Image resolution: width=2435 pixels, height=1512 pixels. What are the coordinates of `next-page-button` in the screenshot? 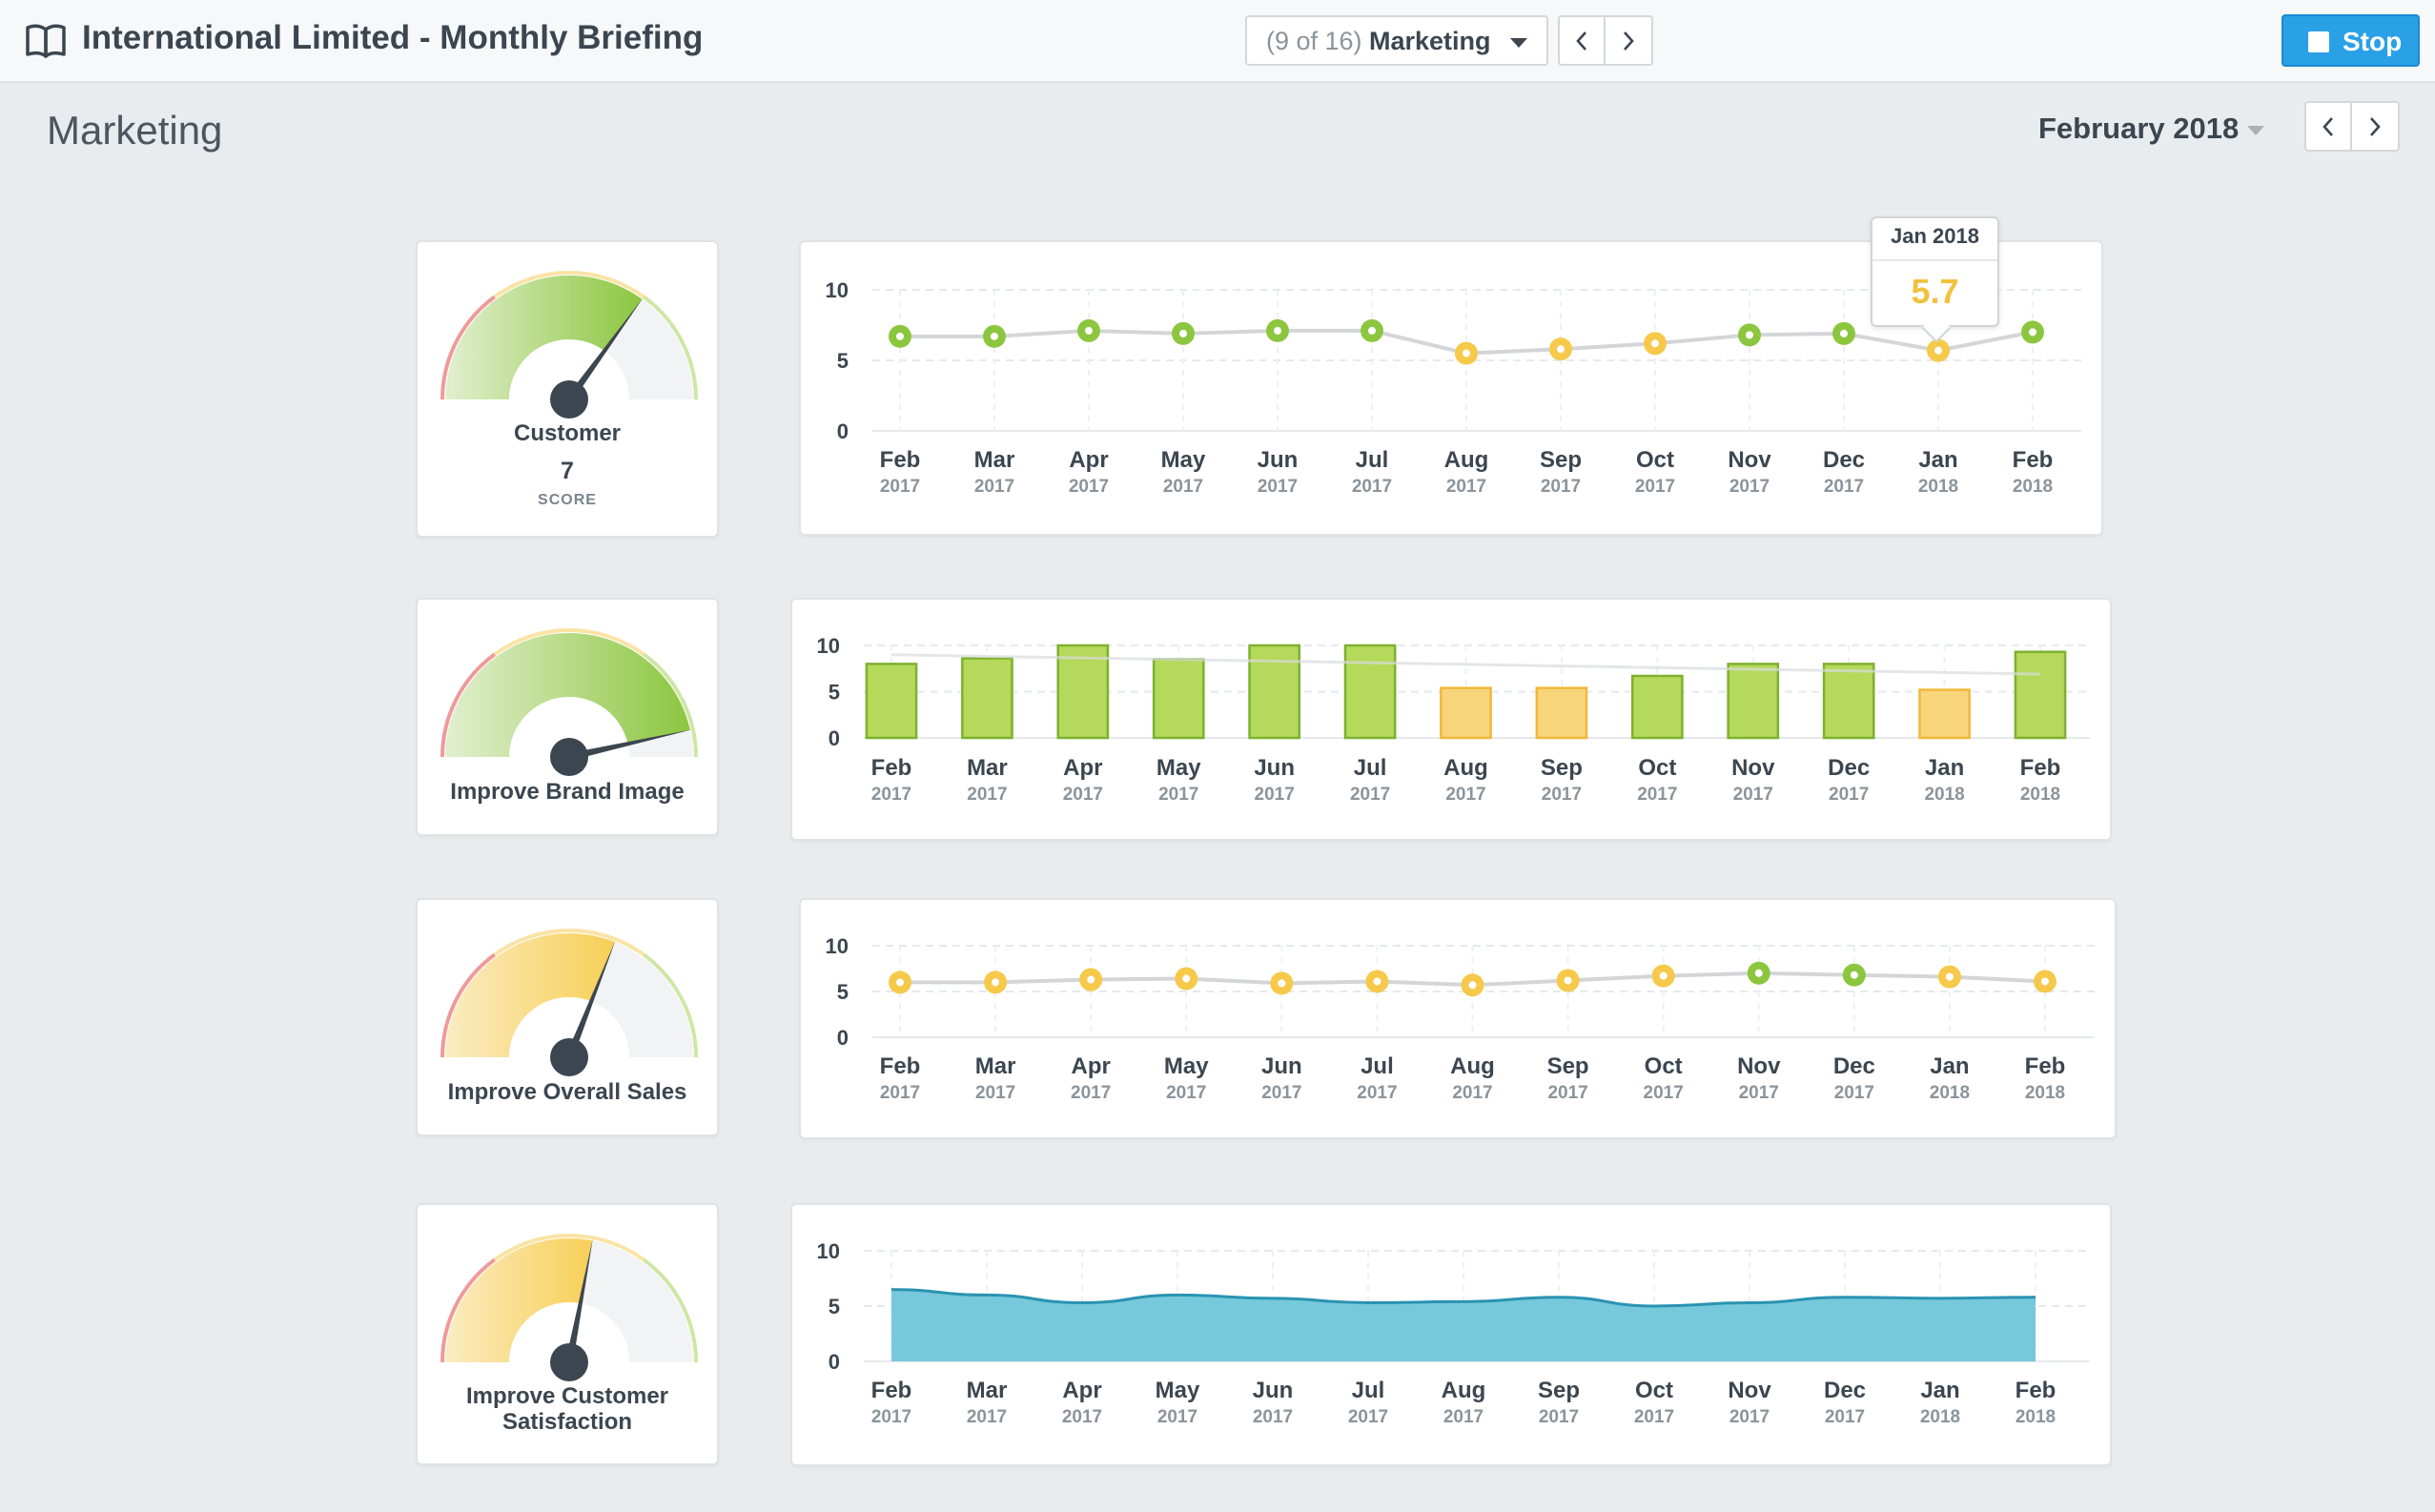 It's located at (1628, 40).